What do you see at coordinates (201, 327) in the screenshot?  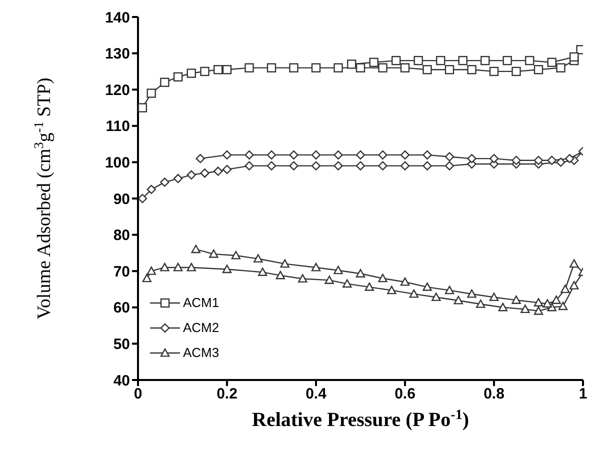 I see `legend-label: ACM2` at bounding box center [201, 327].